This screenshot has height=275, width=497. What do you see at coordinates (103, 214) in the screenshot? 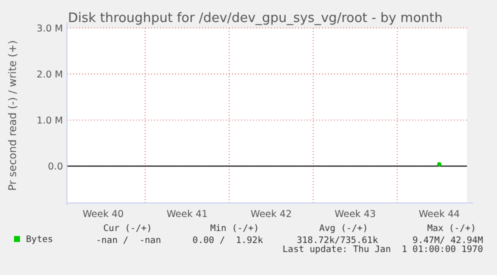
I see `x-tick-label: Week 40` at bounding box center [103, 214].